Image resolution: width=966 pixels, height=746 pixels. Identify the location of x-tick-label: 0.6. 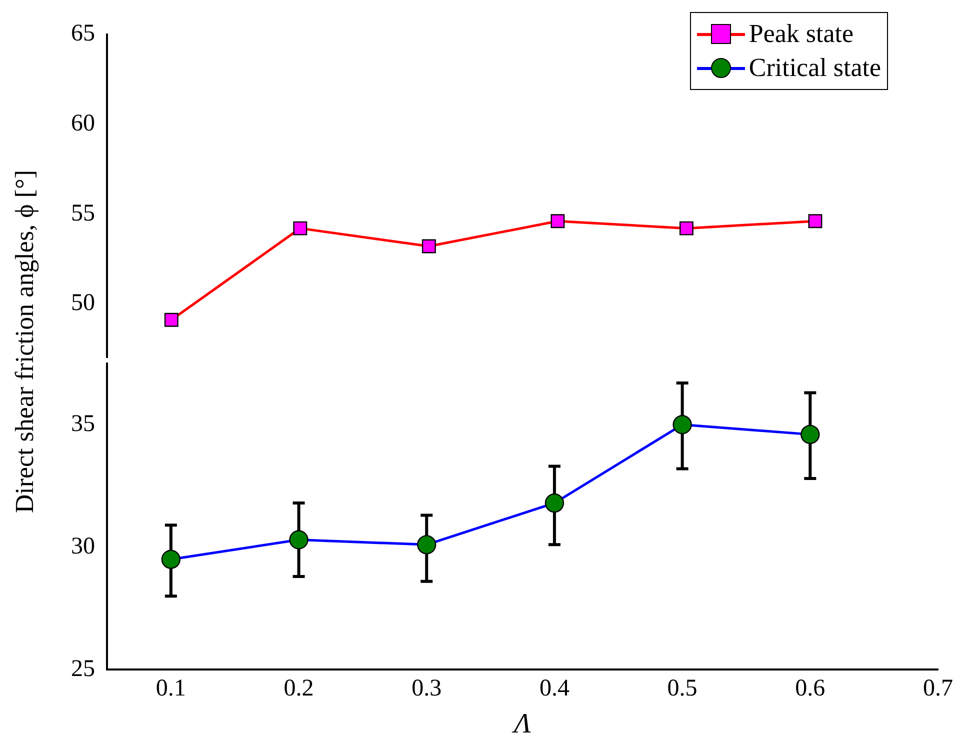
(810, 688).